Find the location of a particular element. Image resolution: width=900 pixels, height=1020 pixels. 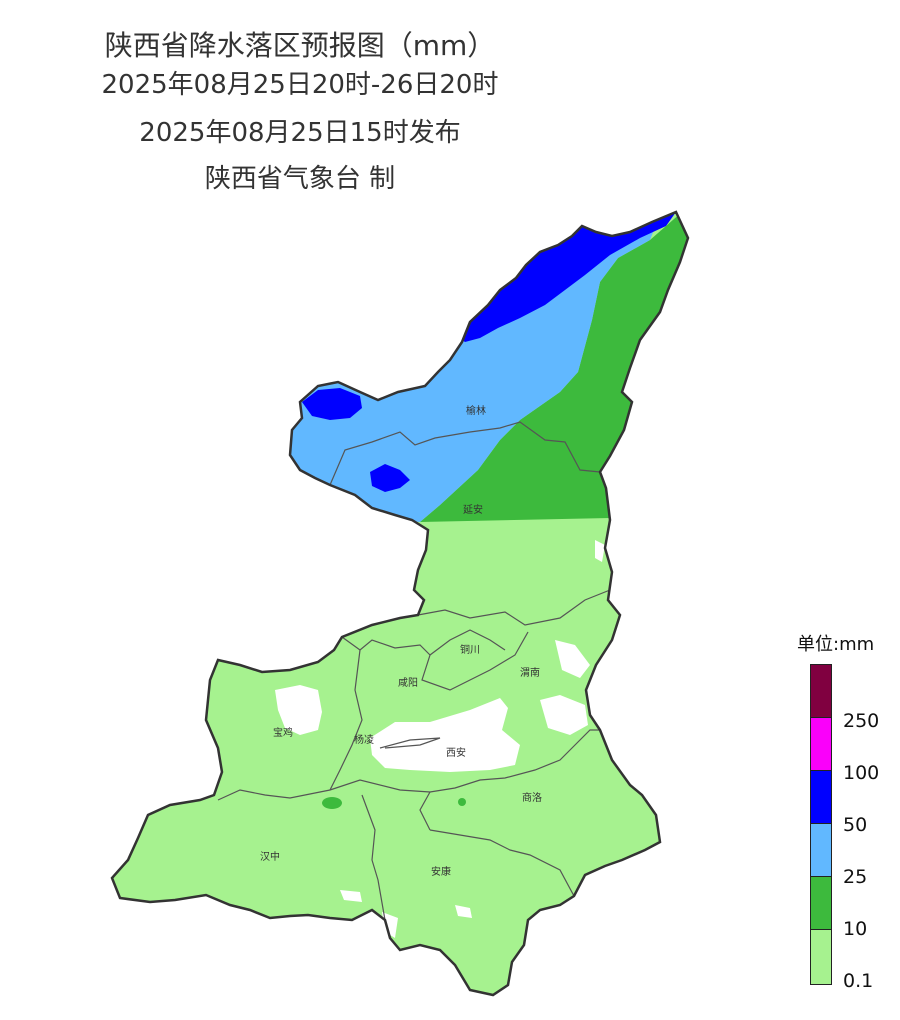

forecast-period: 2025年08月25日20时-26日20时 is located at coordinates (300, 85).